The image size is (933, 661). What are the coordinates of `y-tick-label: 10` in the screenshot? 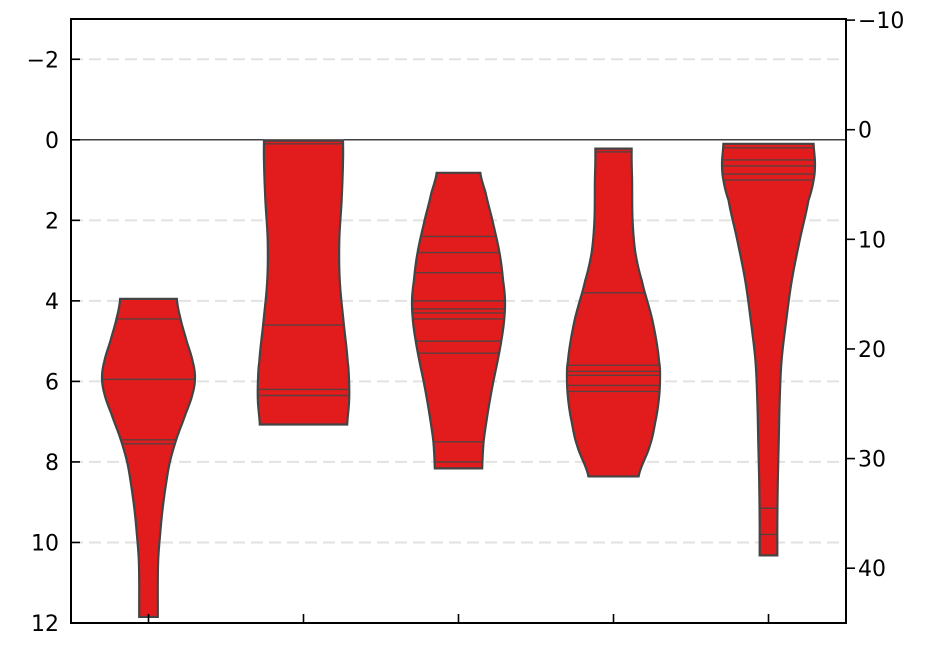 It's located at (45, 543).